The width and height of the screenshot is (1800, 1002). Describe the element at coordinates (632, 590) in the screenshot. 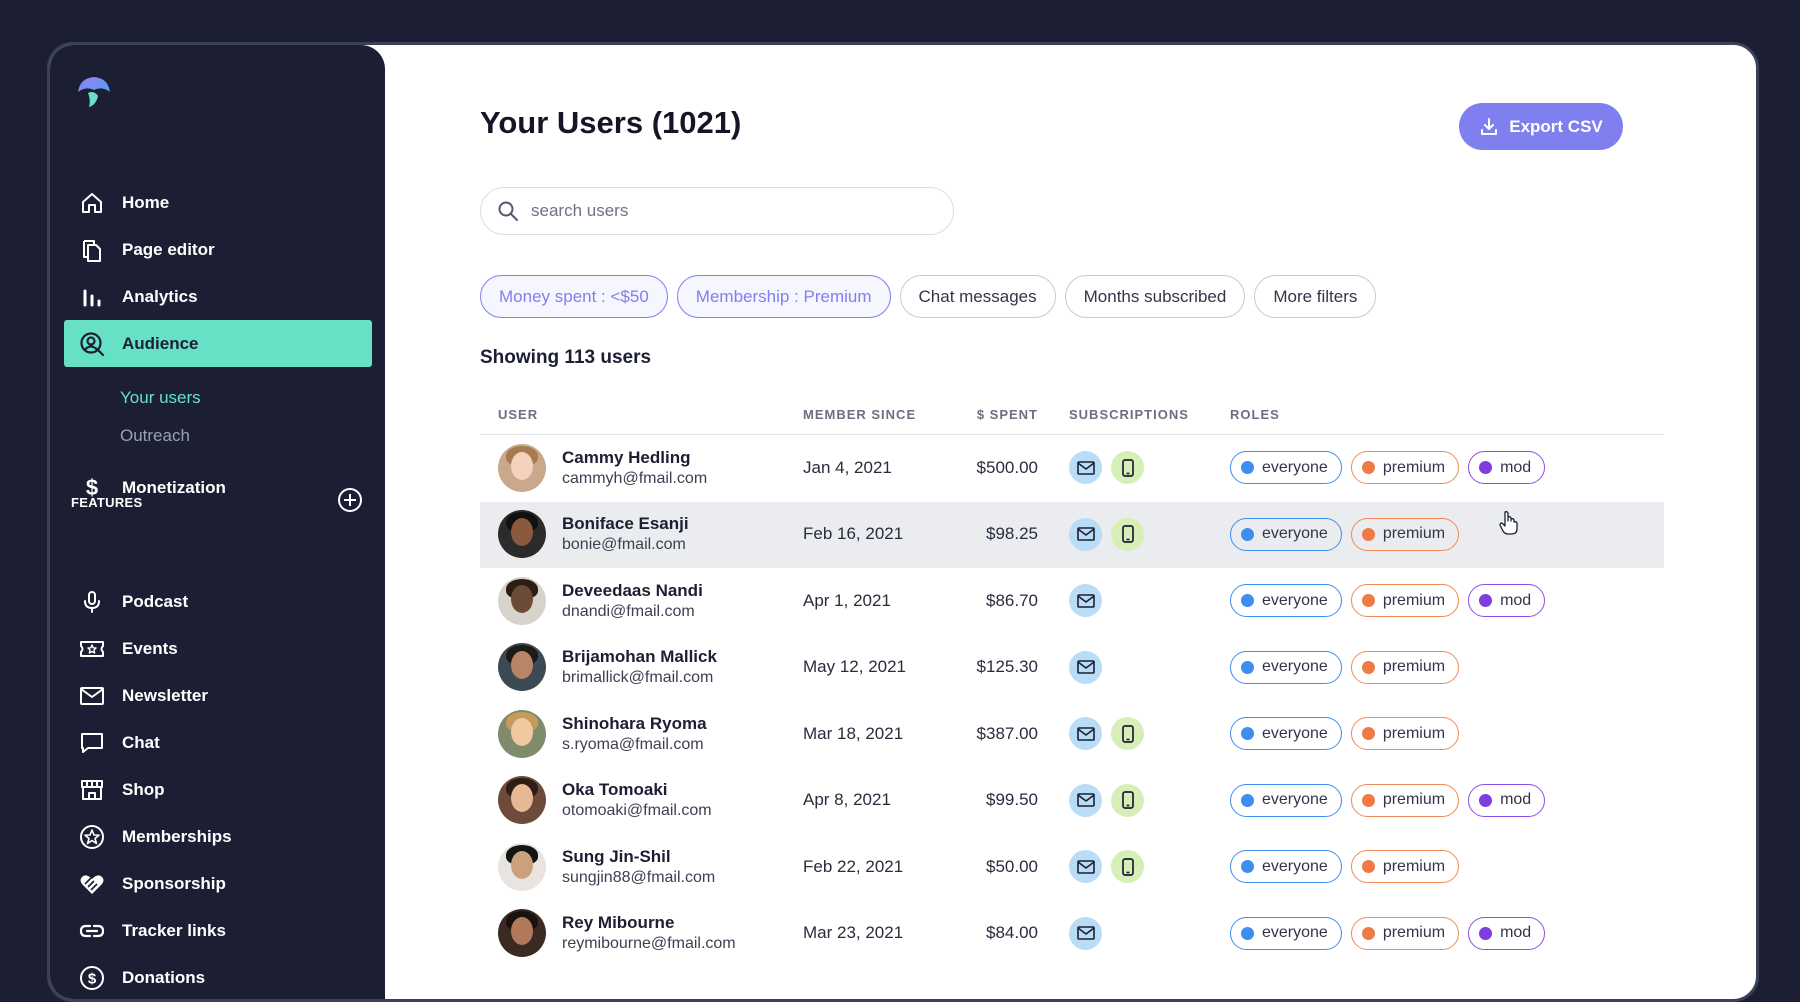

I see `user-name: Deveedaas Nandi` at that location.